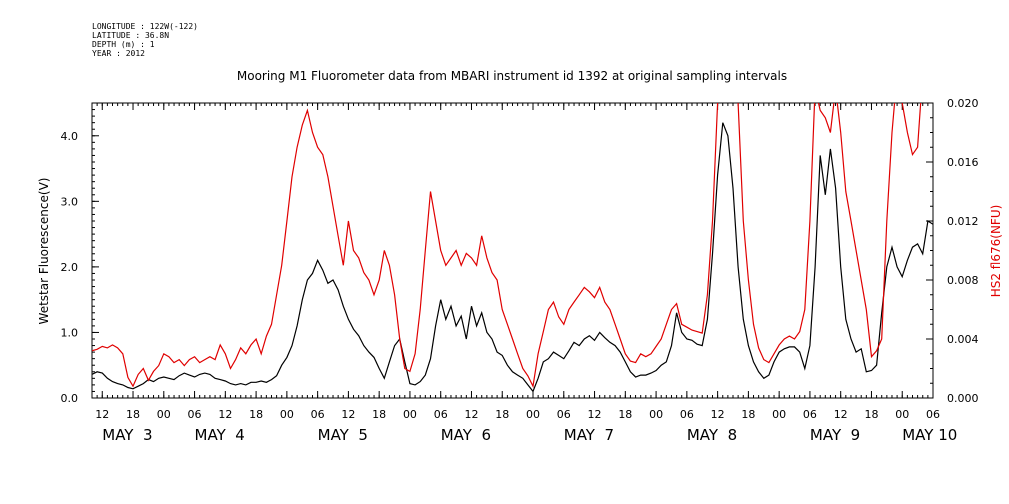  What do you see at coordinates (963, 280) in the screenshot?
I see `y-right-tick-label: 0.008` at bounding box center [963, 280].